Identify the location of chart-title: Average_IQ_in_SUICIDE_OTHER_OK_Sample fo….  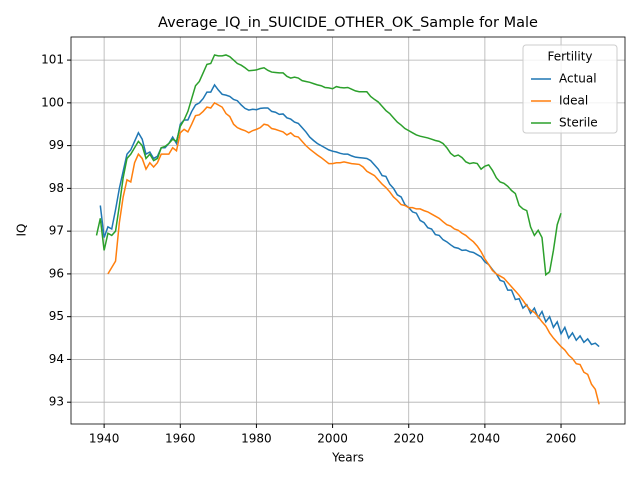
(348, 23).